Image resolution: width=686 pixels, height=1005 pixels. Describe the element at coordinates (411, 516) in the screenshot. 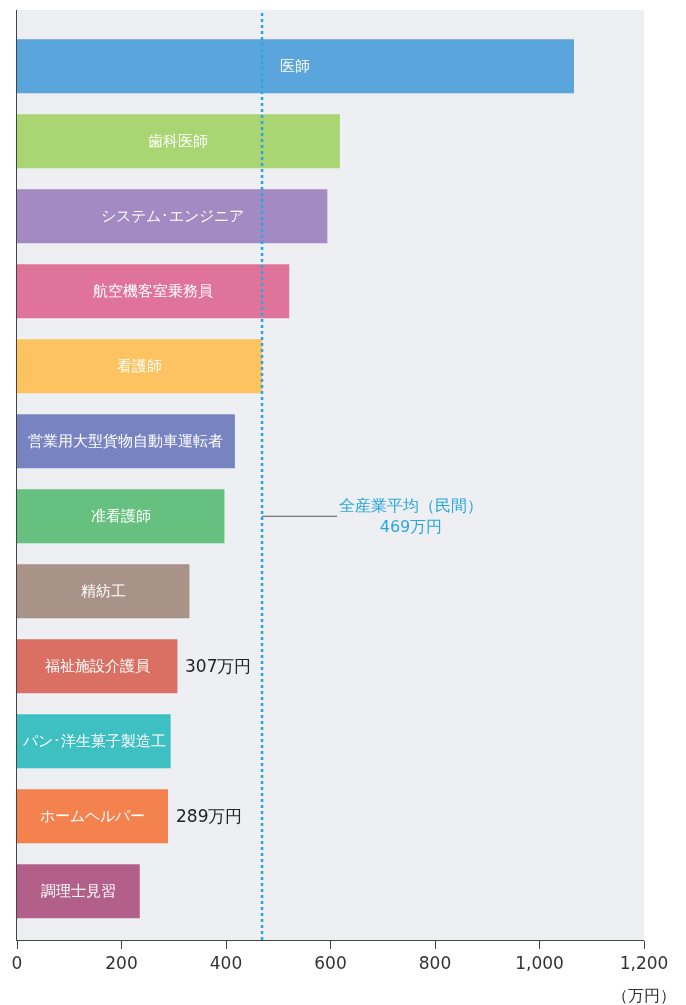

I see `ref-line-label: 全産業平均（民間） 469万円` at that location.